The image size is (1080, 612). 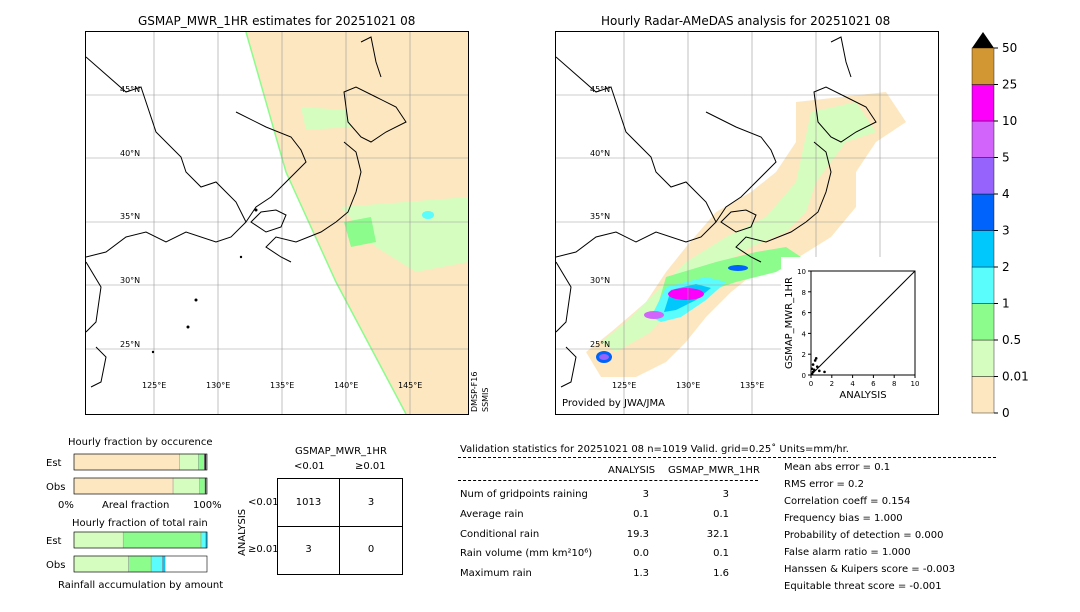 I want to click on occurrence-title: Hourly fraction by occurence, so click(x=140, y=442).